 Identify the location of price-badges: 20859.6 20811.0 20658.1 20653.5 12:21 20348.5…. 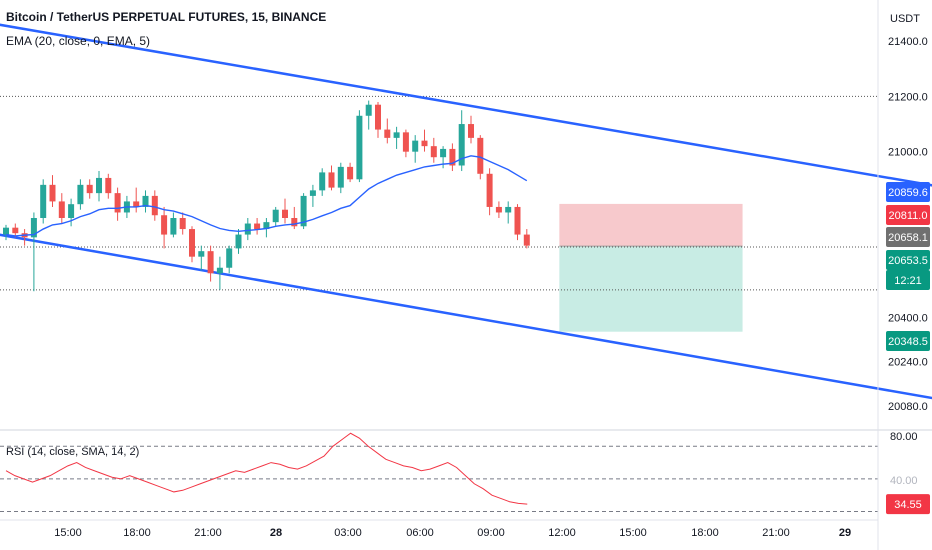
(908, 348).